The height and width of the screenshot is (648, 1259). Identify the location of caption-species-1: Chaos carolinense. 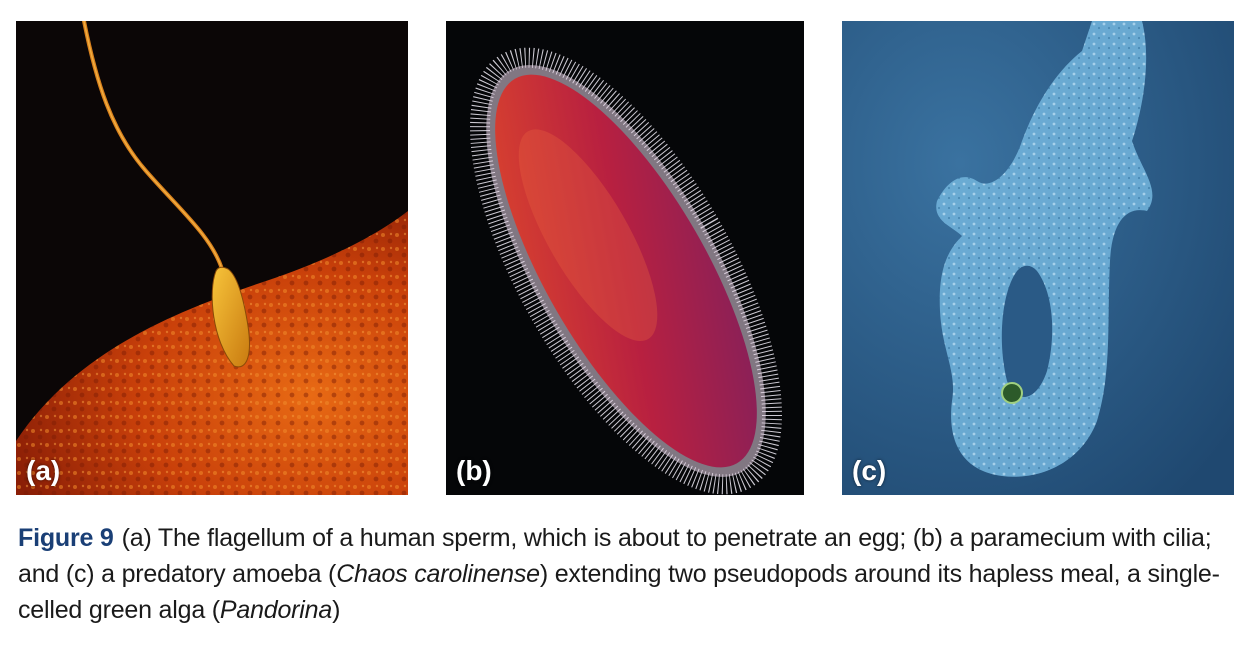
(438, 574).